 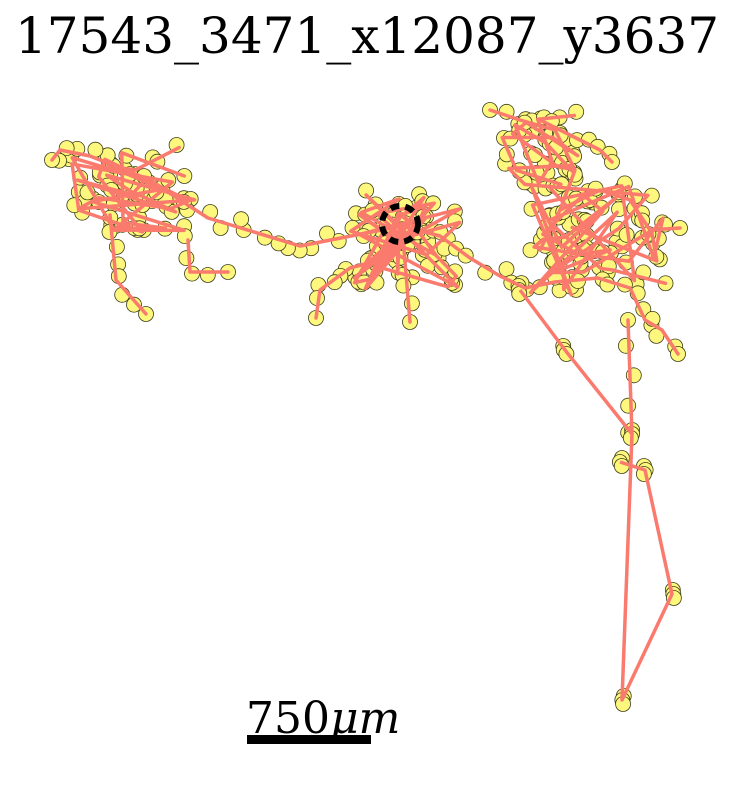 What do you see at coordinates (359, 272) in the screenshot?
I see `track-segment-mid` at bounding box center [359, 272].